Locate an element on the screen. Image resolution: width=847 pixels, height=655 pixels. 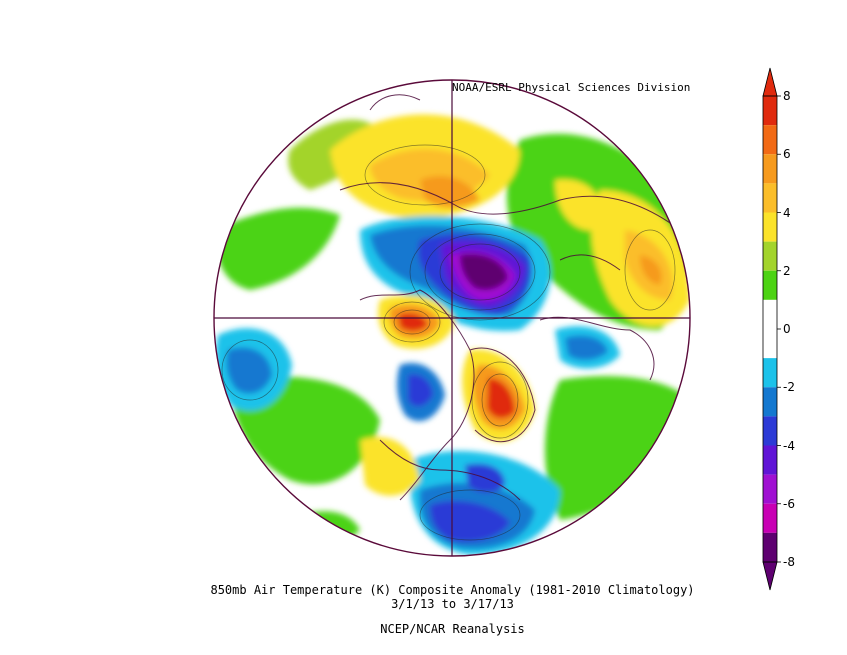
colorbar is located at coordinates (771, 329).